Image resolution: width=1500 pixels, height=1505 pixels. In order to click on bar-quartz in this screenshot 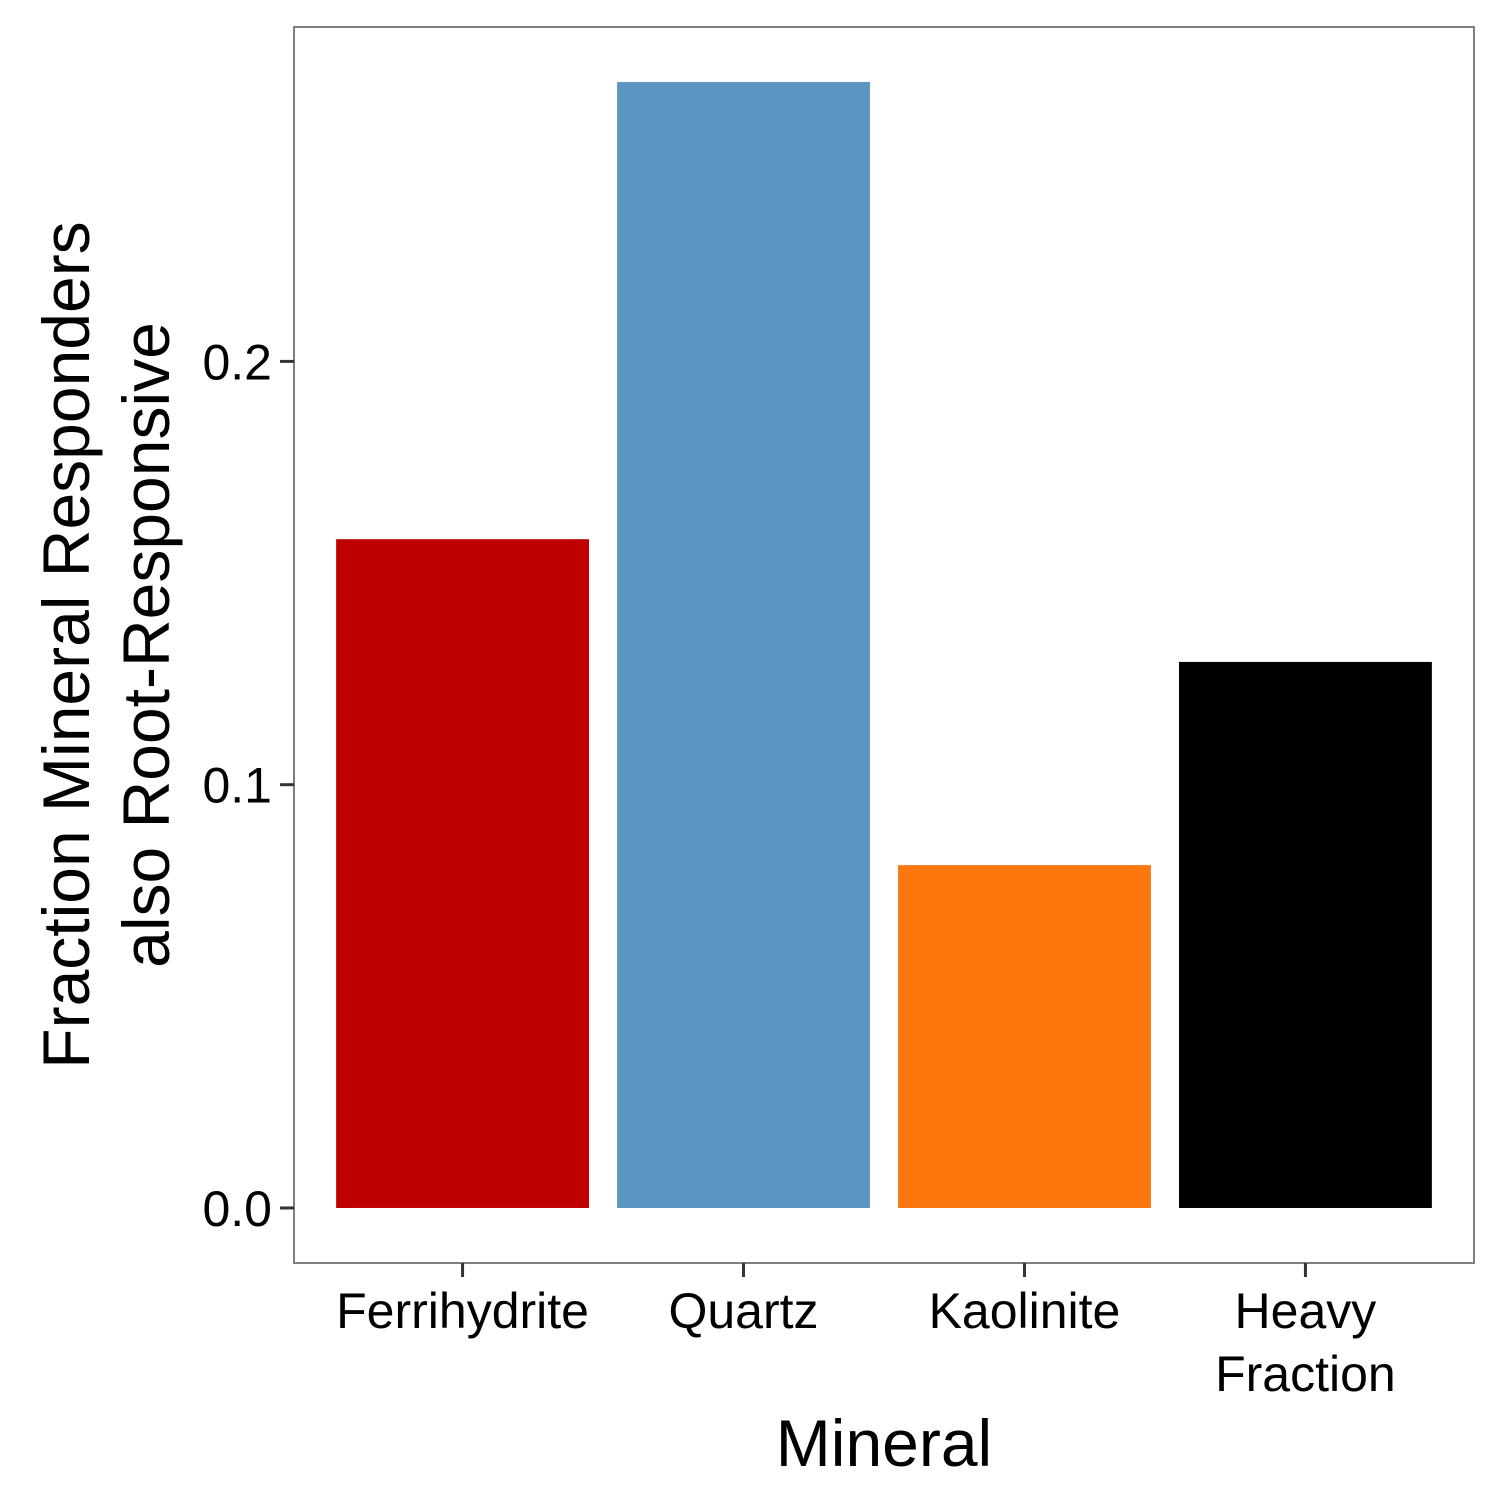, I will do `click(743, 645)`.